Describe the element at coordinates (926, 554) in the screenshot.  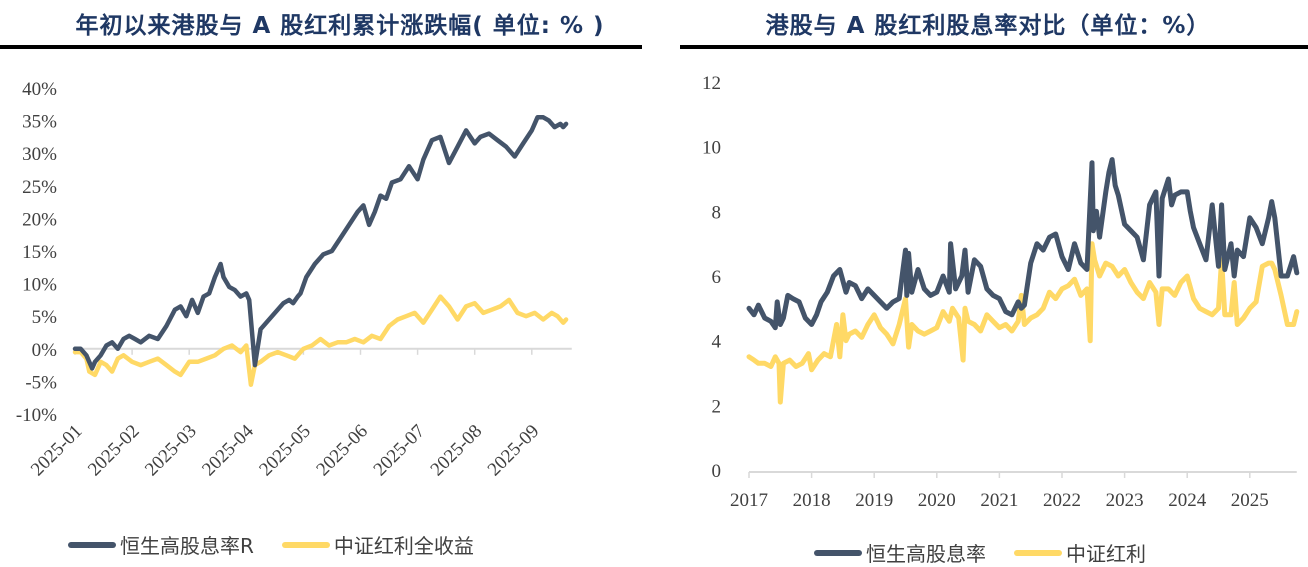
I see `legend-label-series1: 恒生高股息率` at that location.